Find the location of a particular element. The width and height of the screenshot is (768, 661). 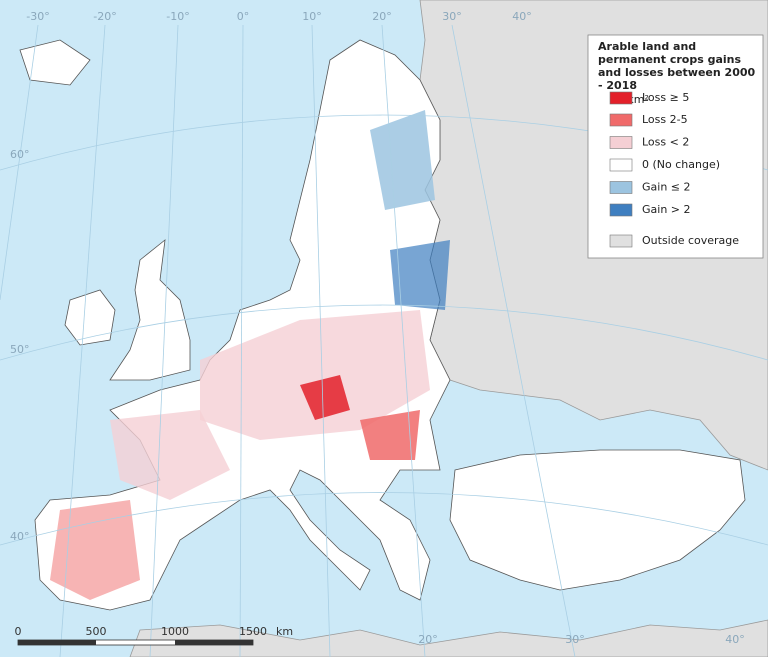

graticule-label: 0° is located at coordinates (243, 16).